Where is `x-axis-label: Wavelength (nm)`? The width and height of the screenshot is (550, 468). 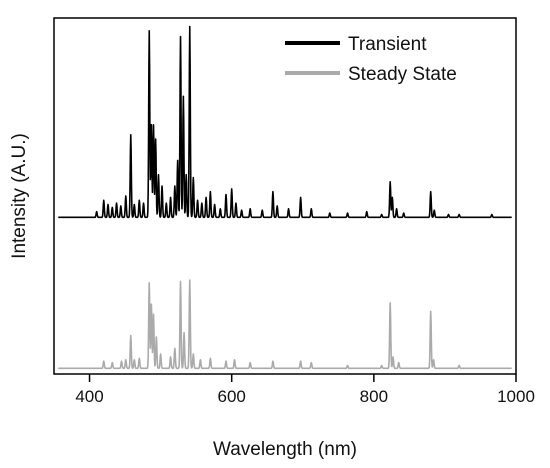 x-axis-label: Wavelength (nm) is located at coordinates (285, 449).